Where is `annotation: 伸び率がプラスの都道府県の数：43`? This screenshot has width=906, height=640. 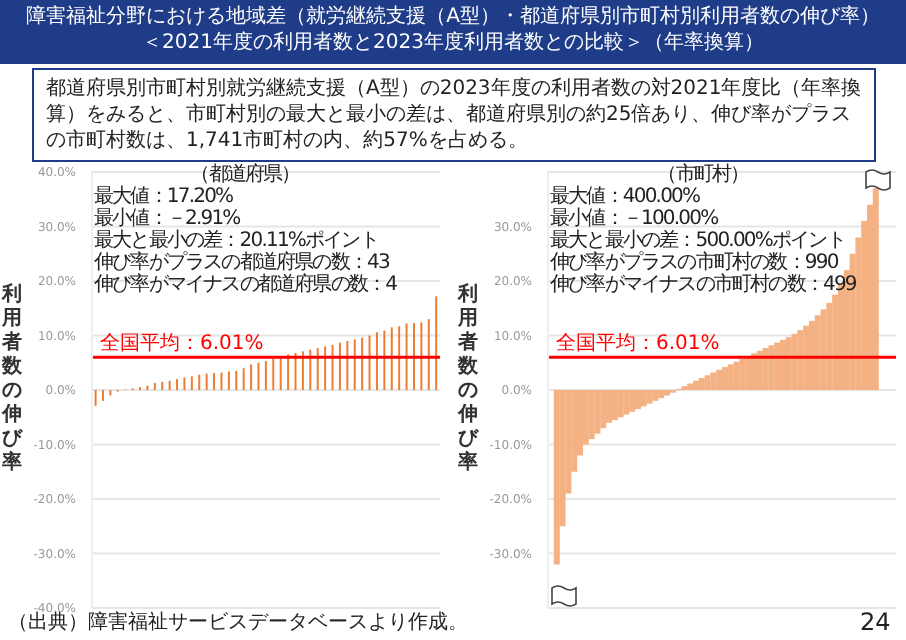 annotation: 伸び率がプラスの都道府県の数：43 is located at coordinates (242, 263).